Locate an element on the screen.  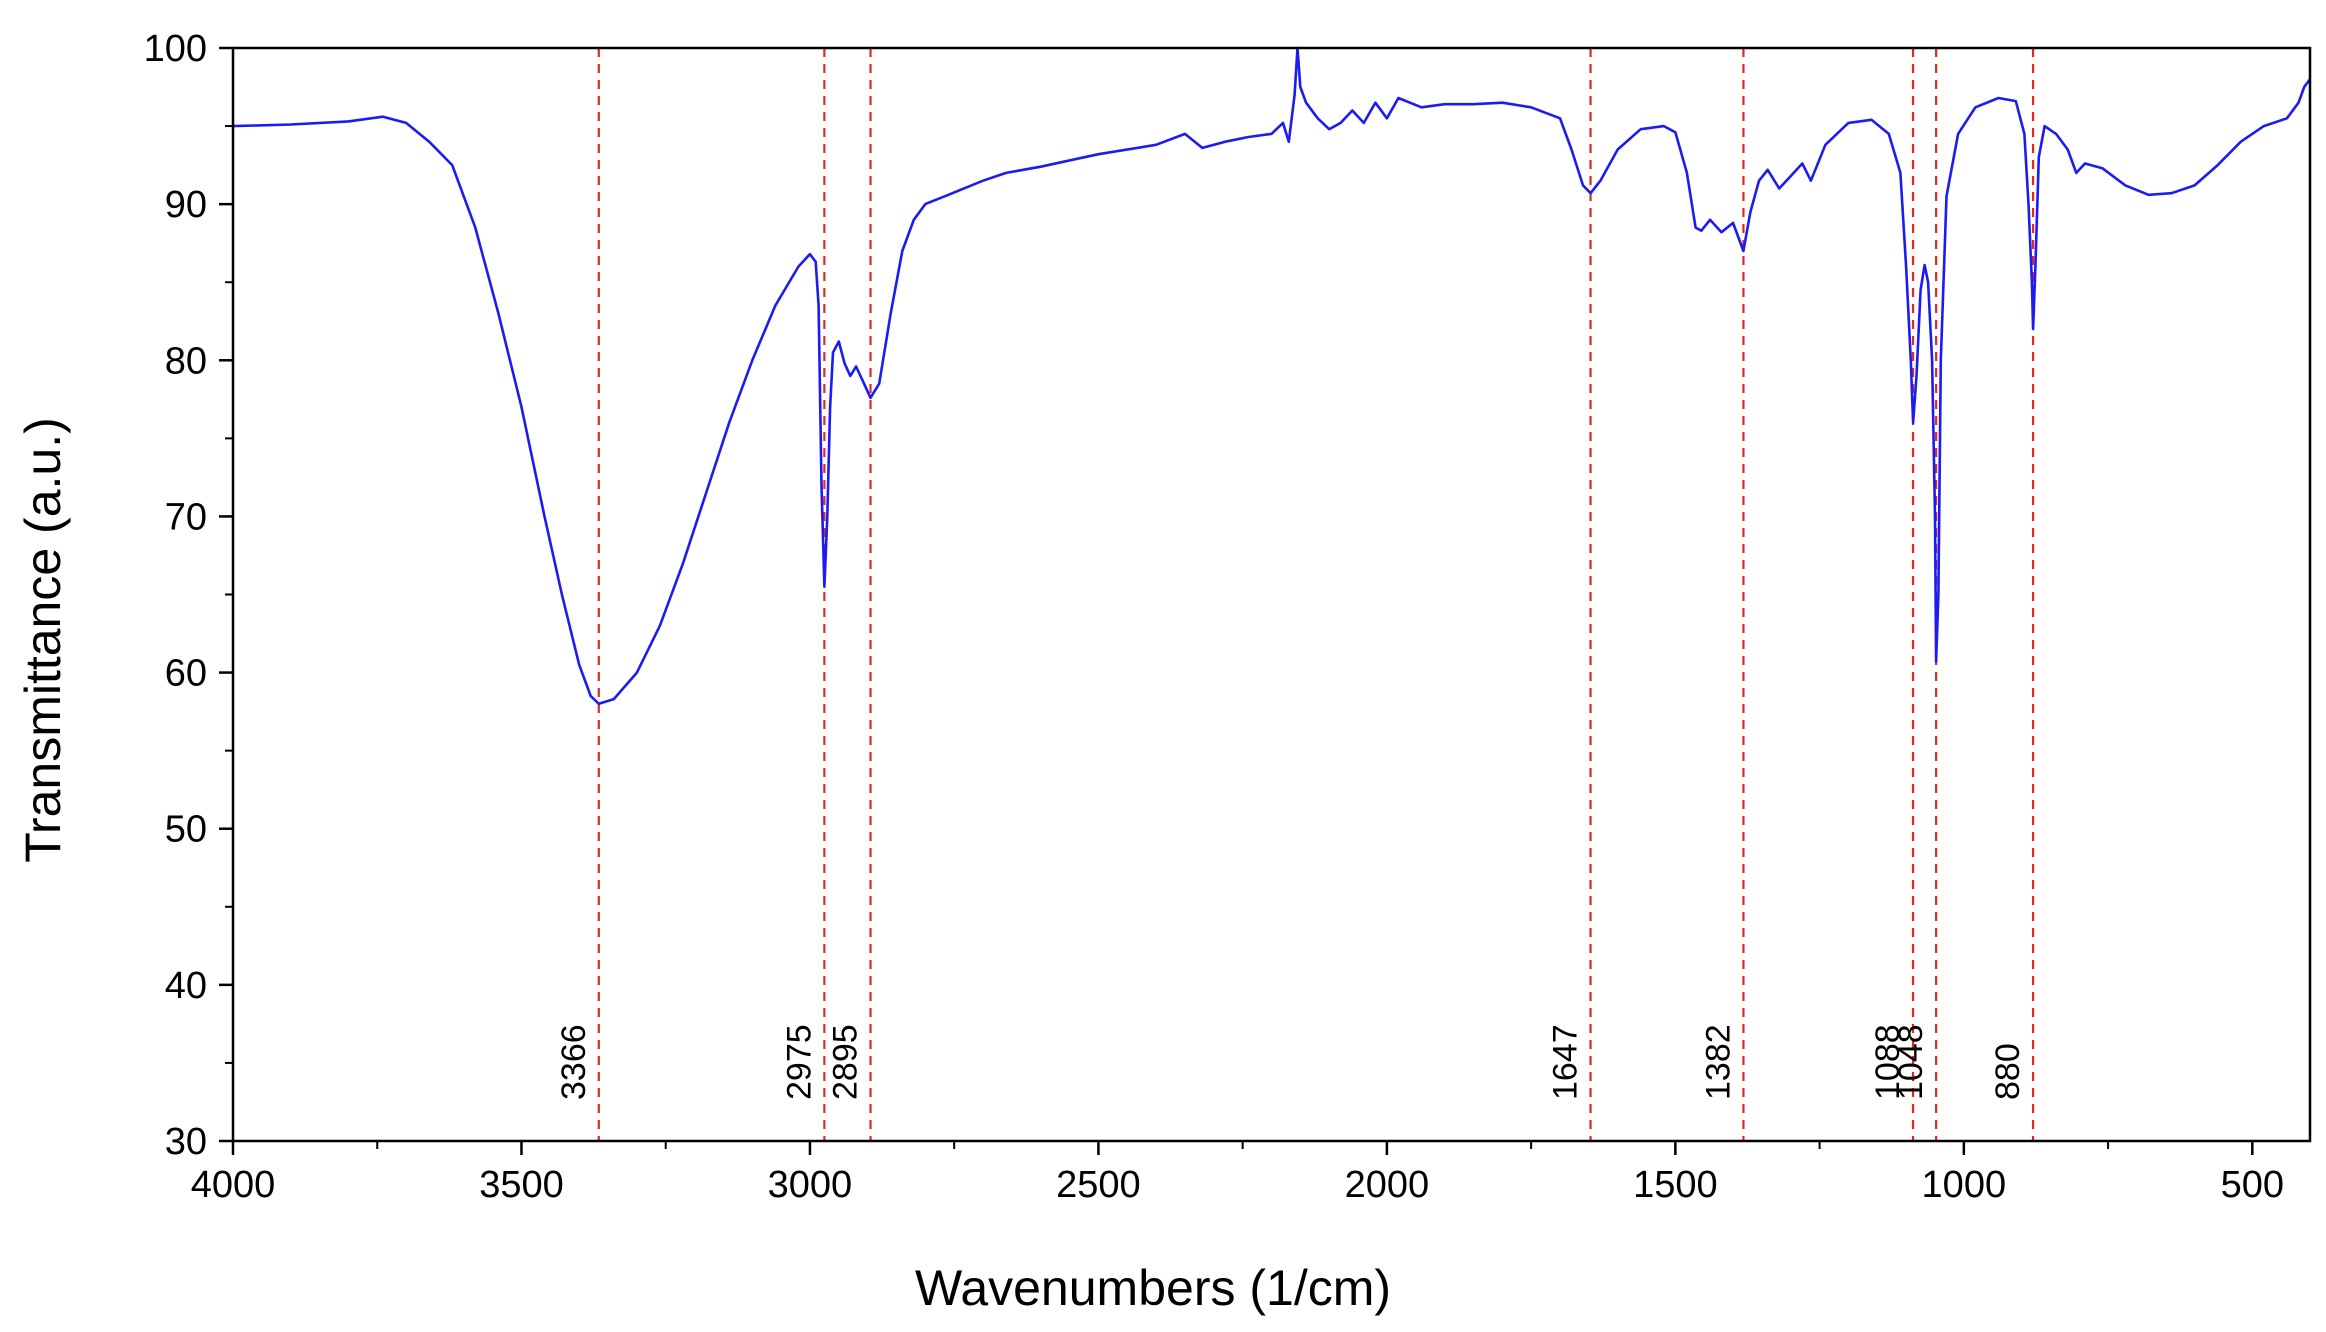
x-tick-label-1000: 1000 is located at coordinates (1964, 1185).